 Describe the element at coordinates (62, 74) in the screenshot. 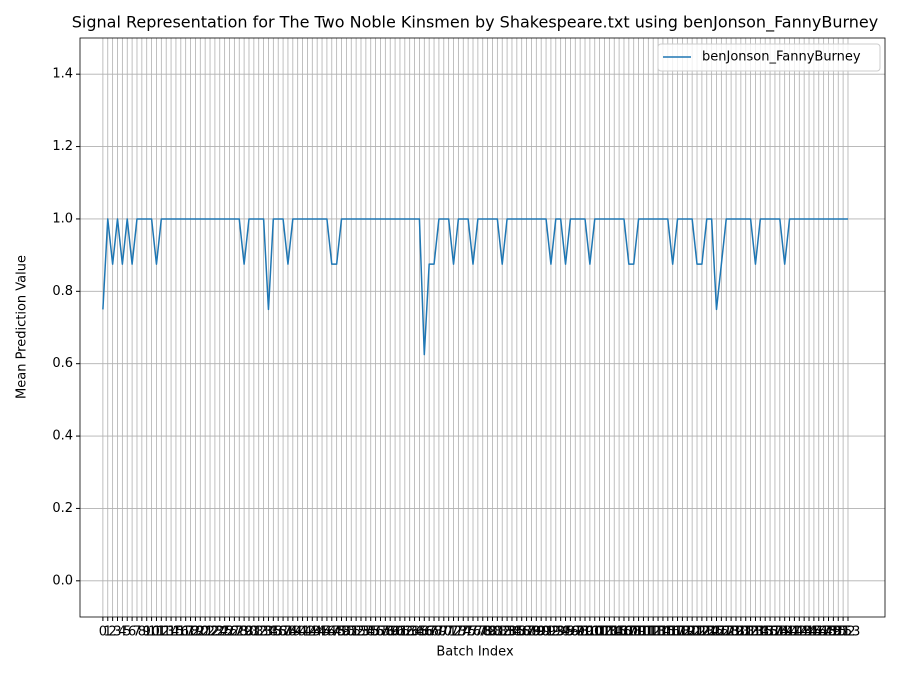

I see `y-tick-label: 1.4` at that location.